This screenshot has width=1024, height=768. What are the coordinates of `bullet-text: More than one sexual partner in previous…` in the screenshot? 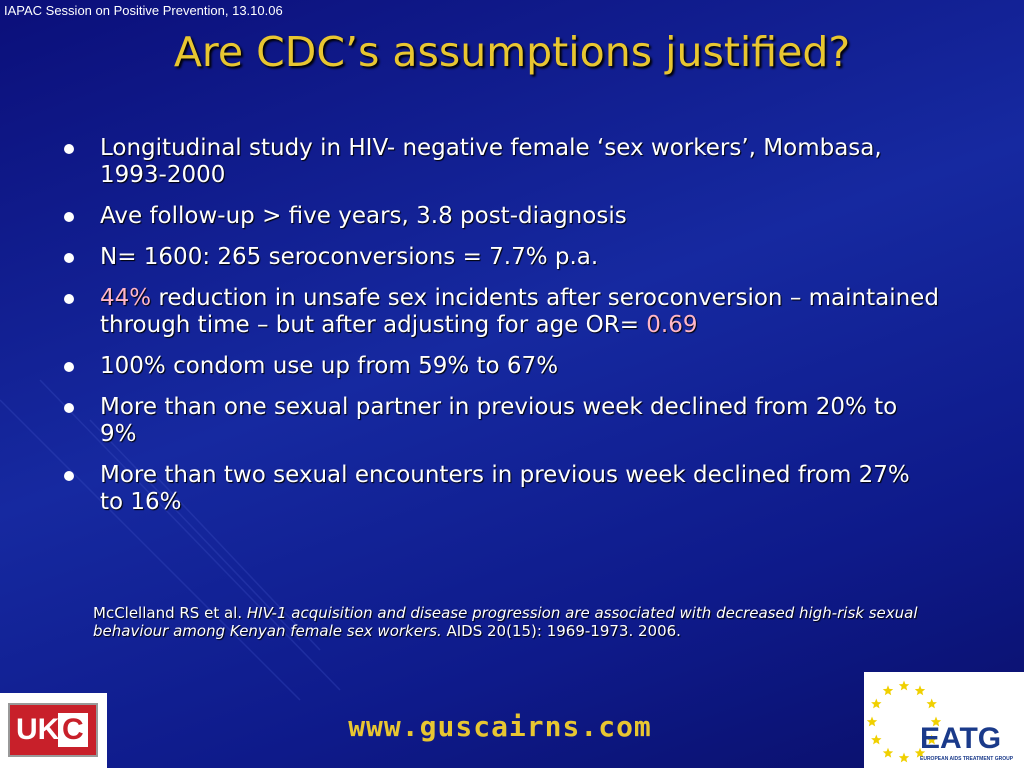 It's located at (499, 420).